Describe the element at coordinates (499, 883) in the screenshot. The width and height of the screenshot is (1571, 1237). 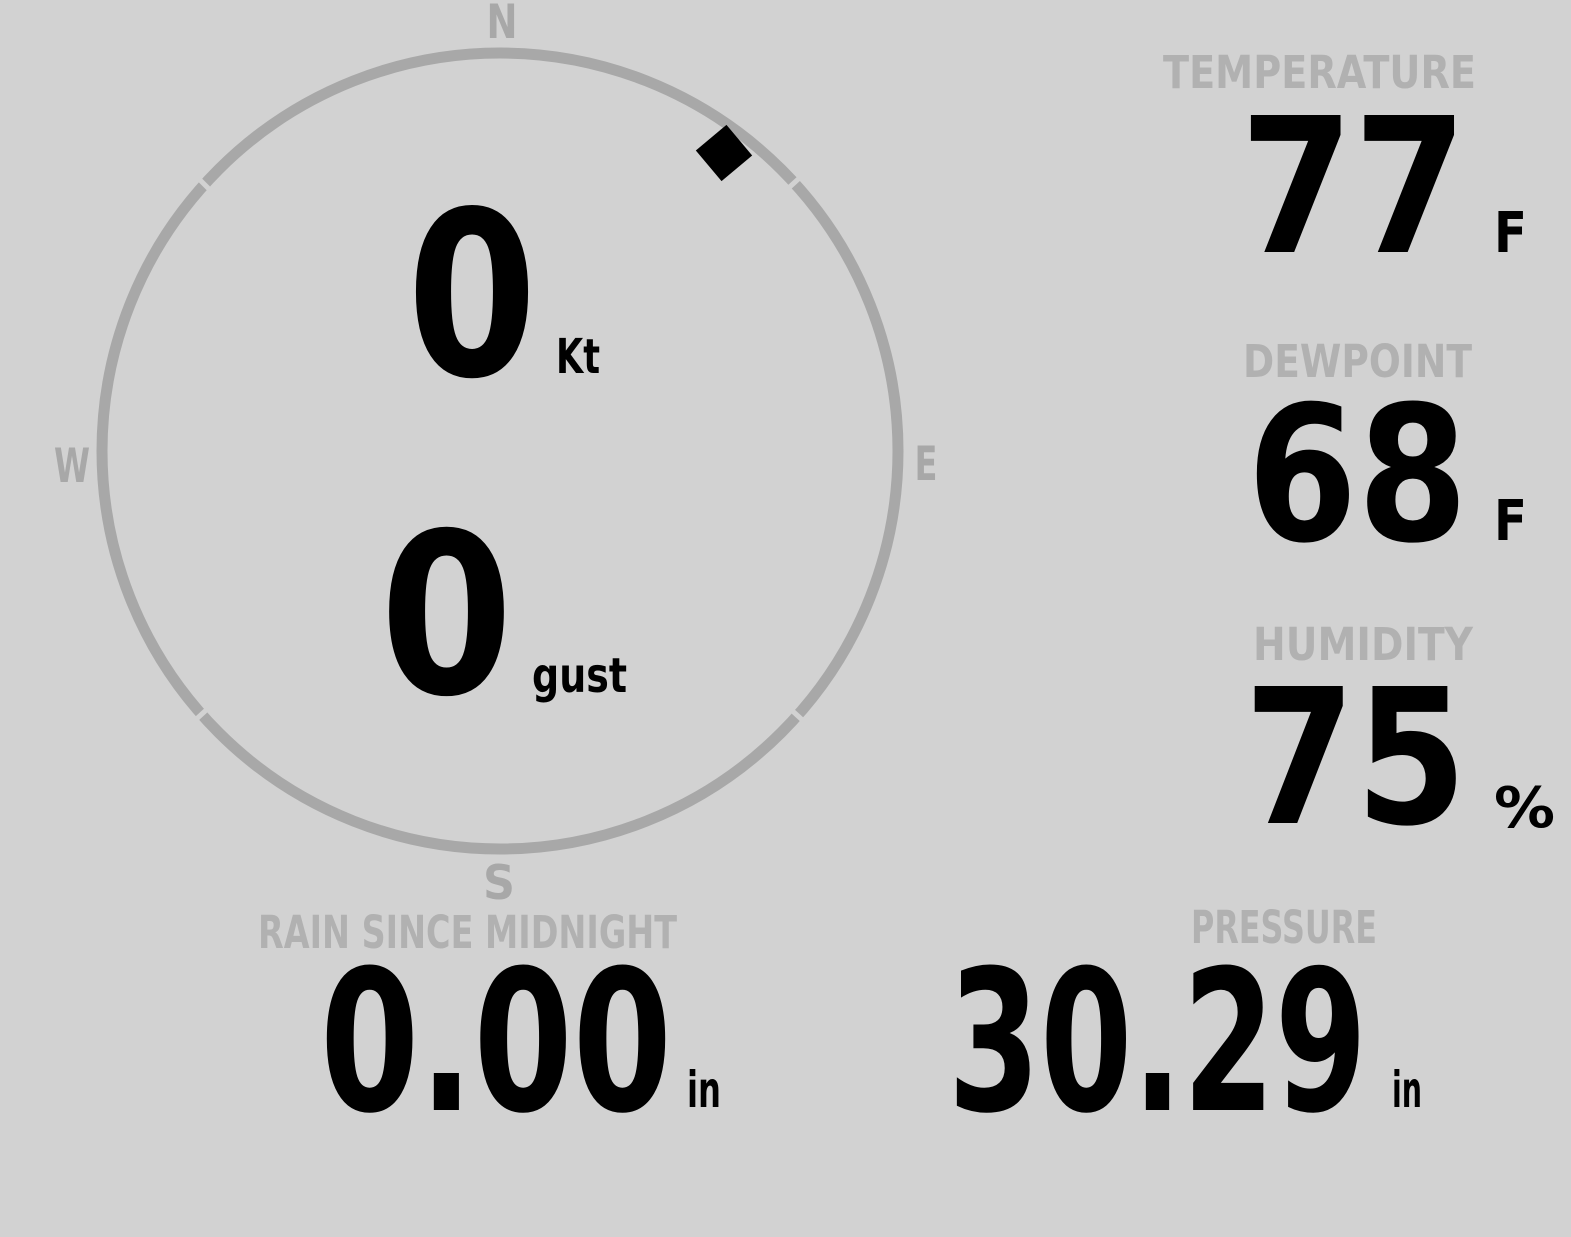
I see `compass-label-south: S` at that location.